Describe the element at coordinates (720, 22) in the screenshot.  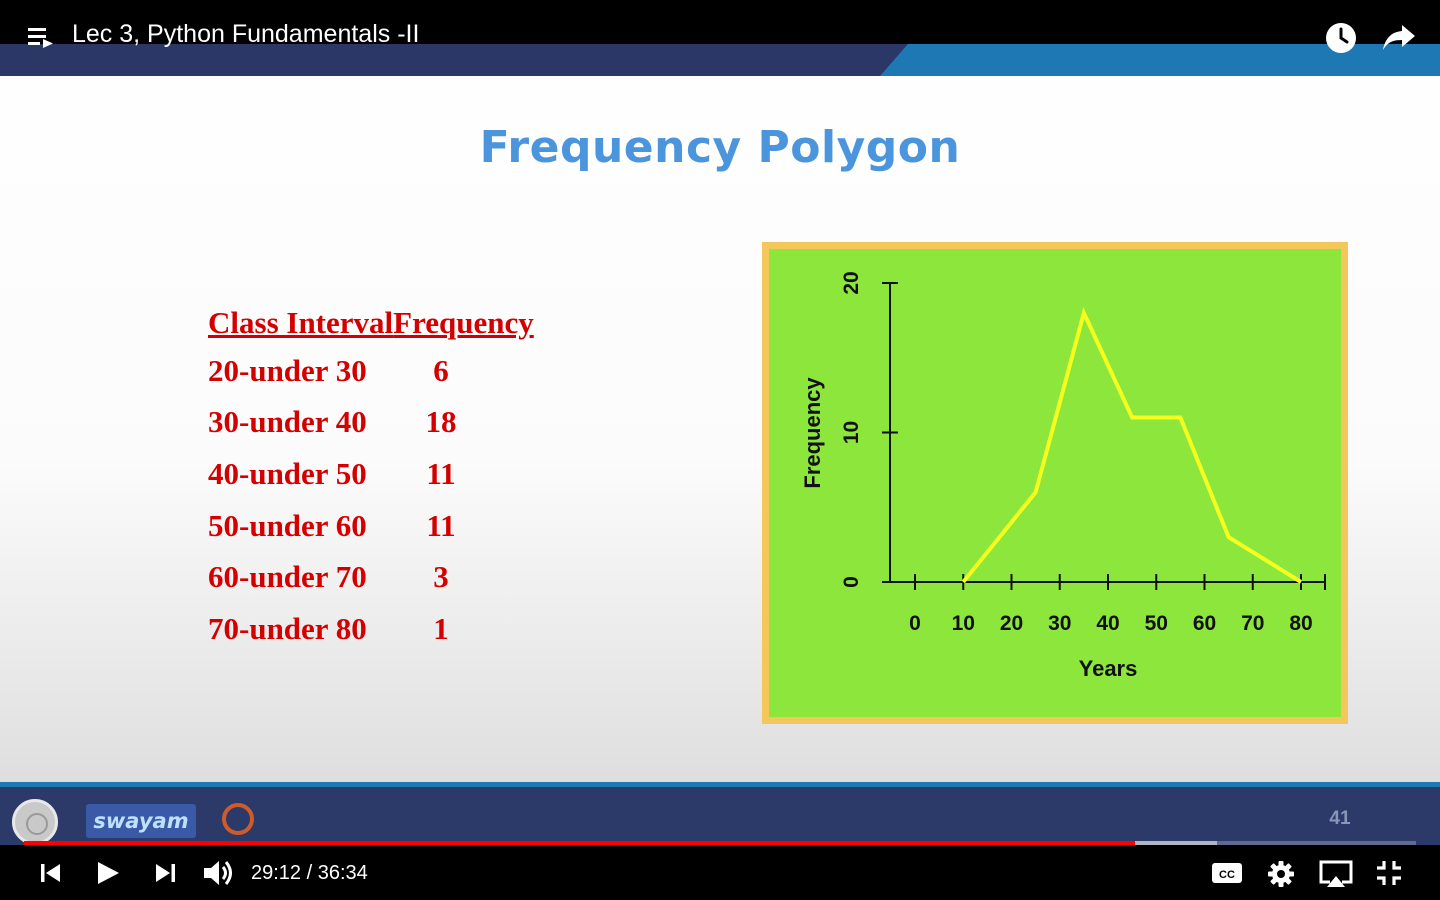
I see `player-top-bar` at that location.